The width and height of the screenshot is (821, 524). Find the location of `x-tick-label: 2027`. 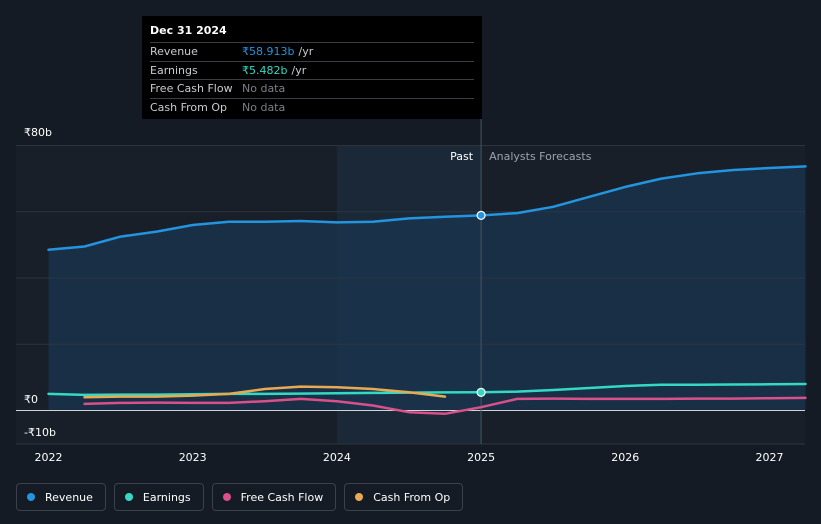

x-tick-label: 2027 is located at coordinates (770, 457).